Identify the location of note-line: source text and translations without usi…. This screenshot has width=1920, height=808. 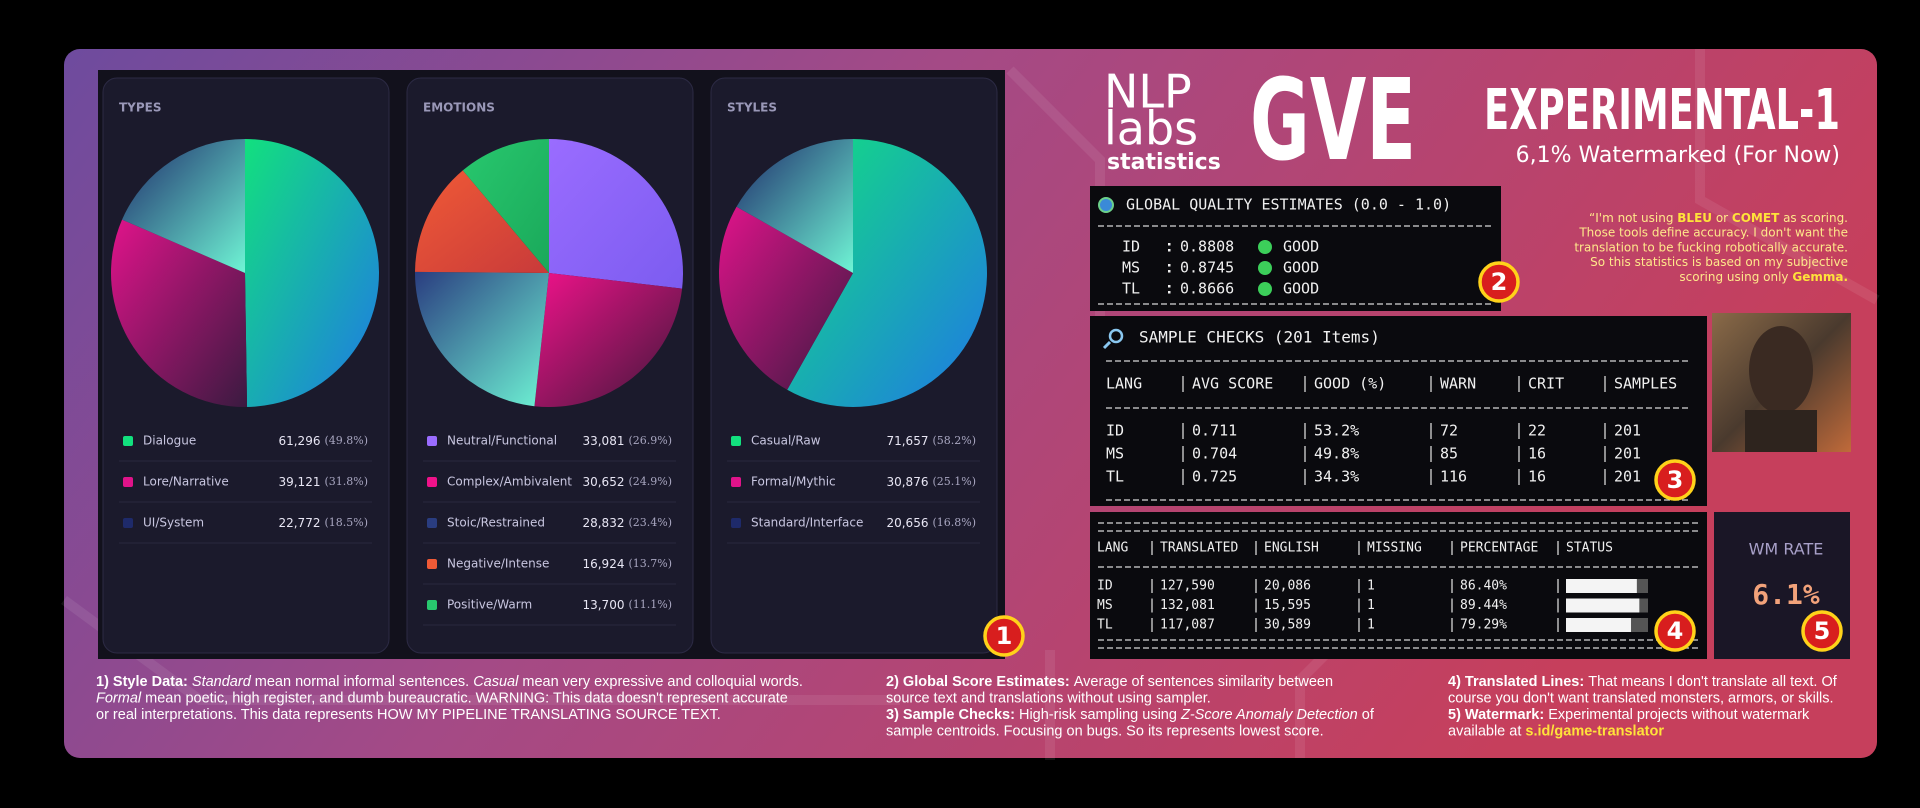
(1048, 698).